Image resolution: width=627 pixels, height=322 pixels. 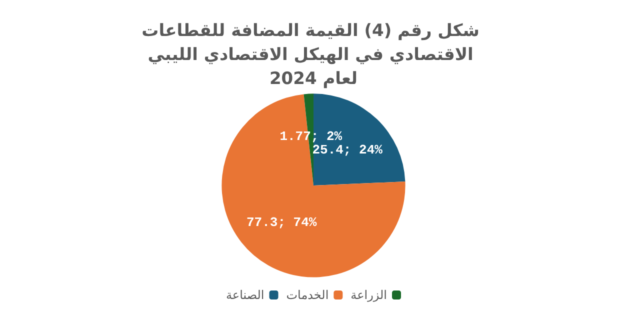 I want to click on legend-label: الخدمات, so click(x=307, y=295).